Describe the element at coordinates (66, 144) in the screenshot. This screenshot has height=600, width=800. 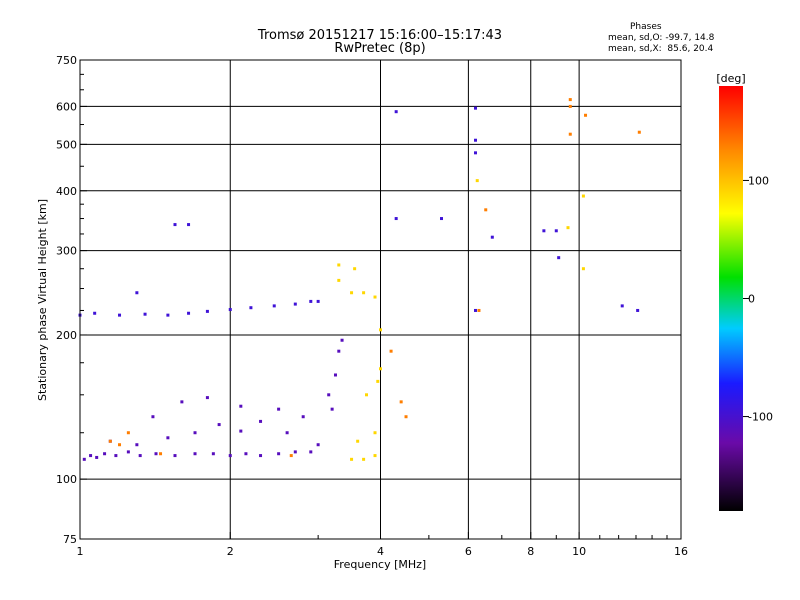
I see `y-tick-label: 500` at that location.